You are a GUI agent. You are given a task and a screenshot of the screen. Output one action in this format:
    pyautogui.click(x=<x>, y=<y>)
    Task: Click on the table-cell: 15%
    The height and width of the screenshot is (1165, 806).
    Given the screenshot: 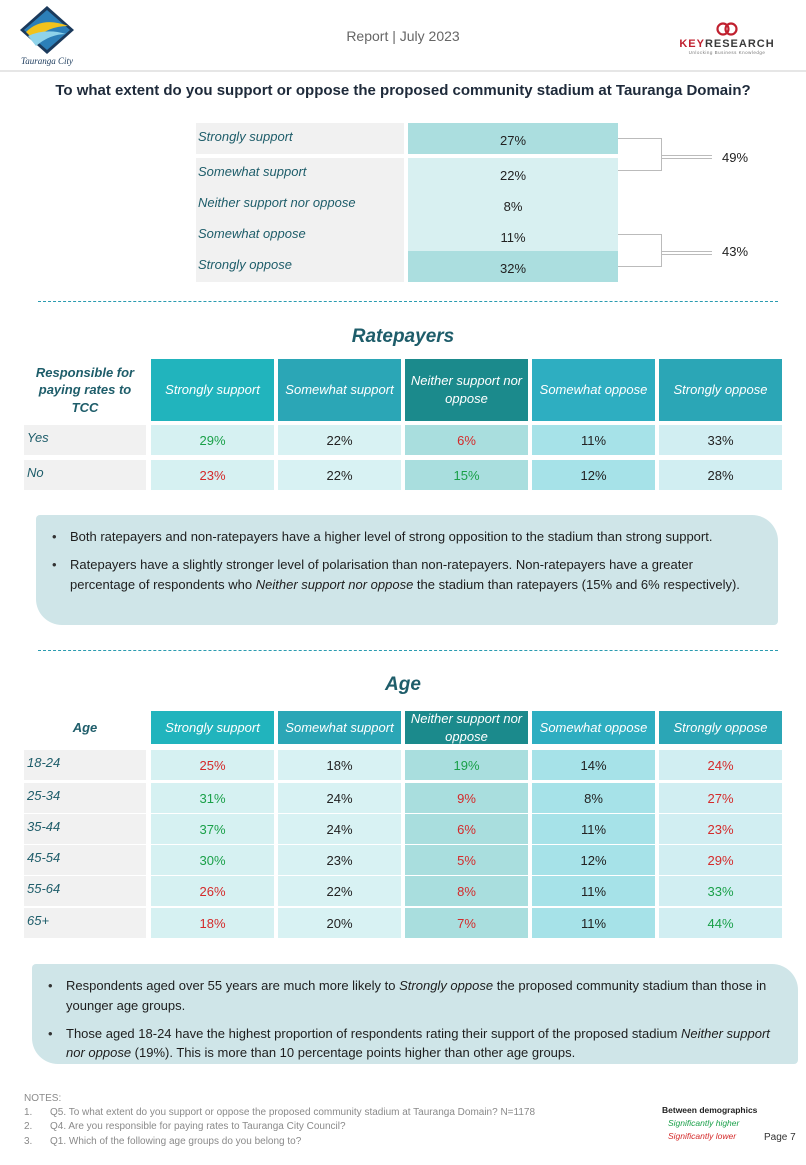 What is the action you would take?
    pyautogui.click(x=466, y=475)
    